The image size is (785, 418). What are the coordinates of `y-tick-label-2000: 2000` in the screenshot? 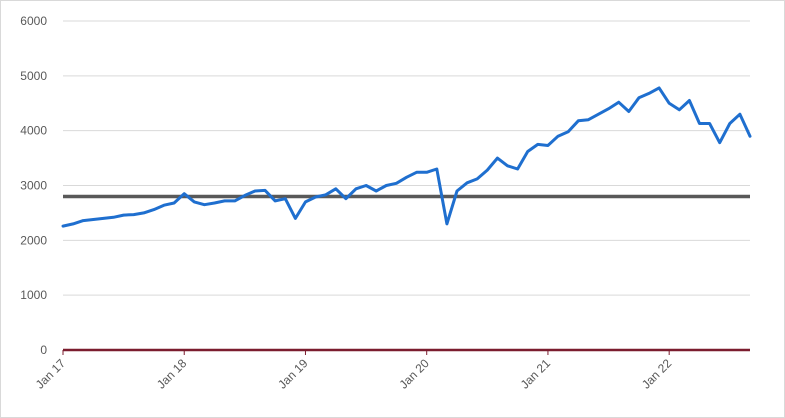 It's located at (33, 240).